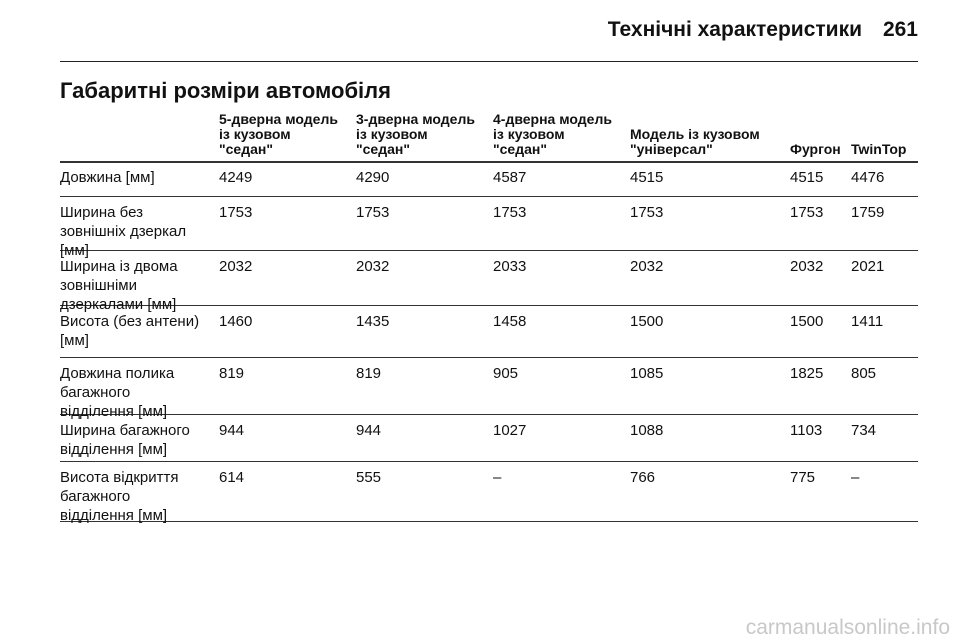 The width and height of the screenshot is (960, 642). Describe the element at coordinates (369, 477) in the screenshot. I see `cell: 555` at that location.